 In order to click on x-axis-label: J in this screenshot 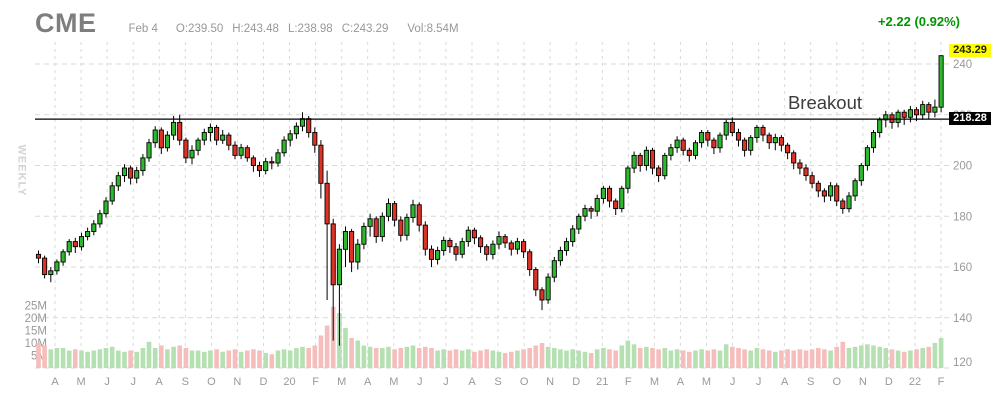, I will do `click(446, 382)`.